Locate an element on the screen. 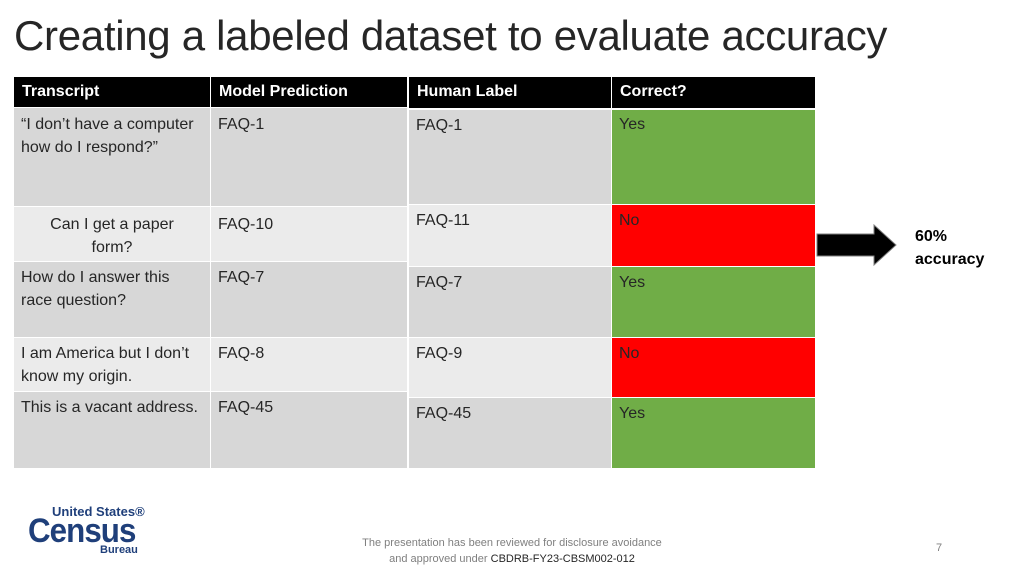 The width and height of the screenshot is (1024, 576). right-arrow-icon is located at coordinates (856, 245).